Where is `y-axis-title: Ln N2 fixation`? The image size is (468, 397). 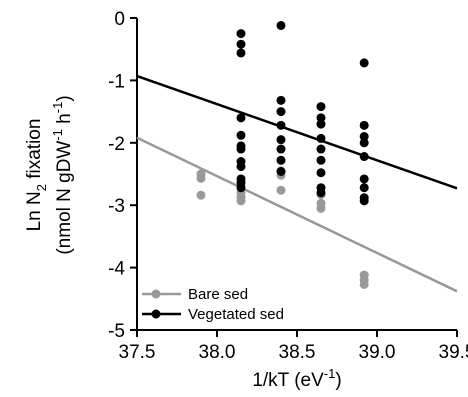
y-axis-title: Ln N2 fixation is located at coordinates (36, 175).